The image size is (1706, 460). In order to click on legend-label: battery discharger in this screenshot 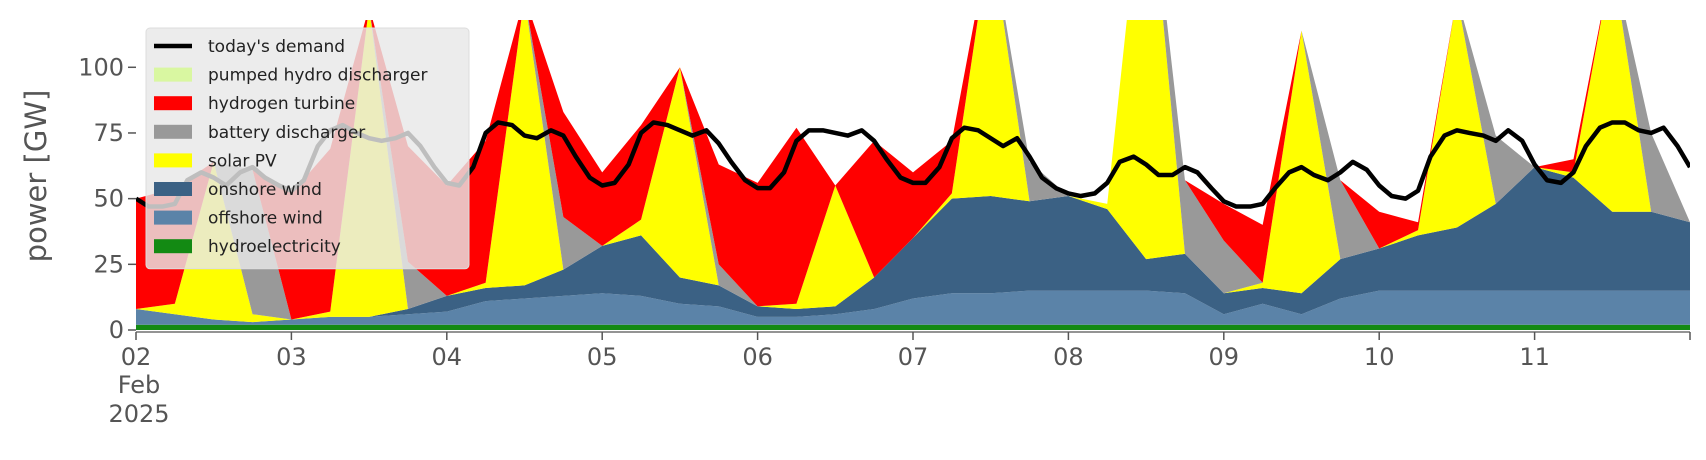, I will do `click(286, 133)`.